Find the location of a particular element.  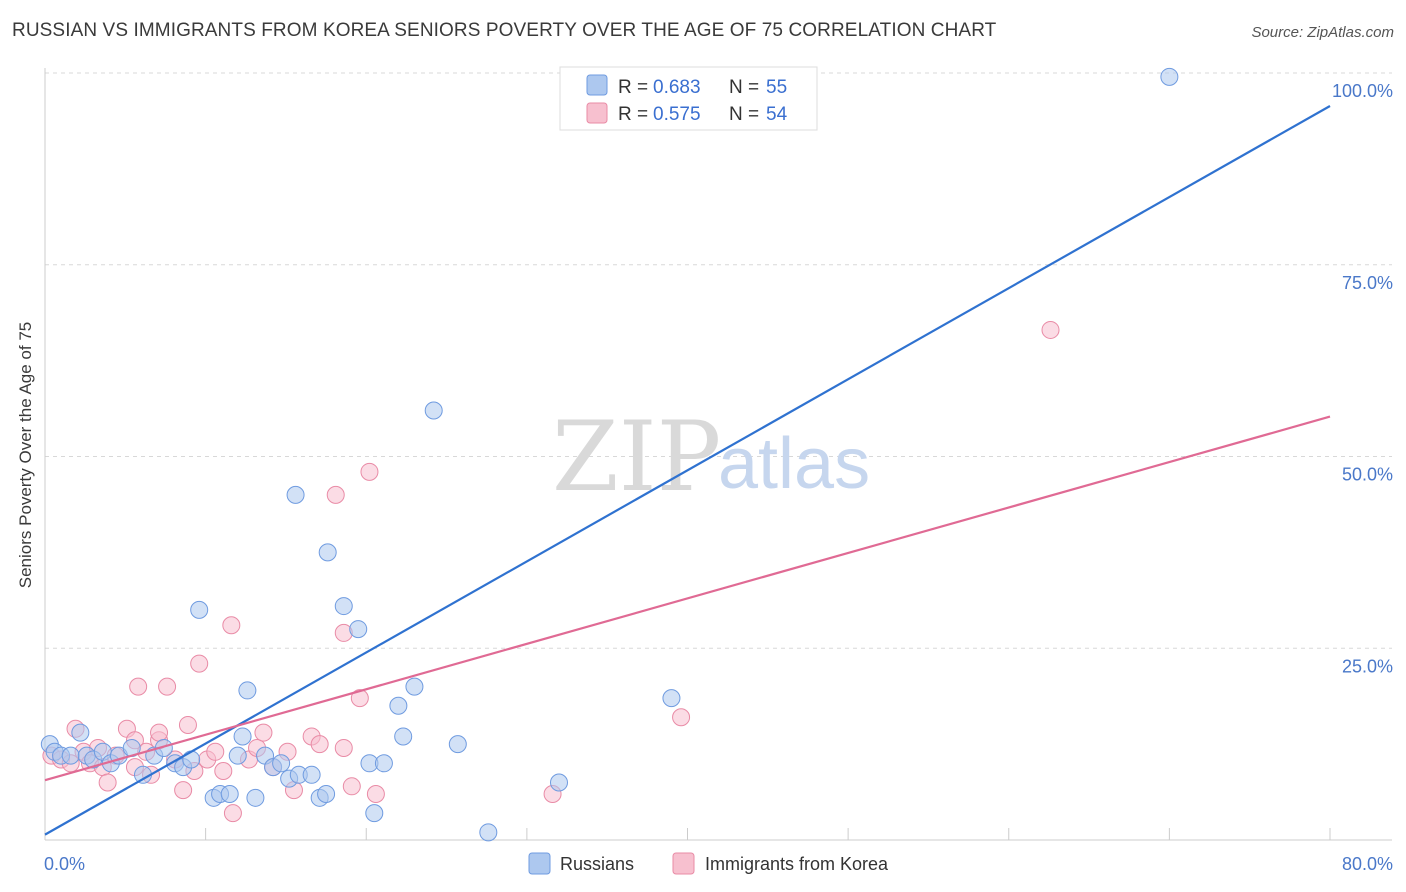

watermark: ZIP atlas is located at coordinates (711, 457).